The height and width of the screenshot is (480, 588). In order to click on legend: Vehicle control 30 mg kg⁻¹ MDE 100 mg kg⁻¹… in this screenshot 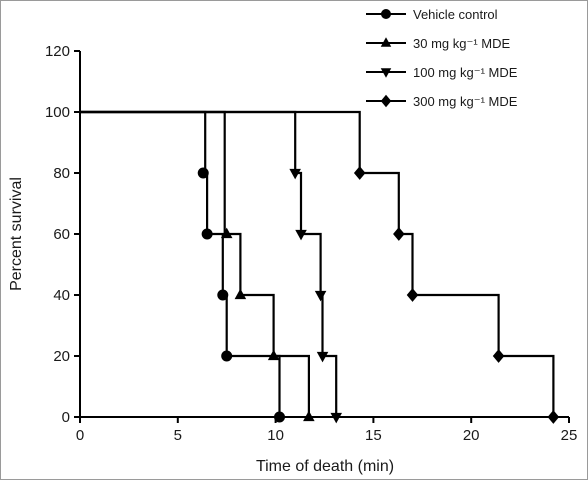, I will do `click(442, 58)`.